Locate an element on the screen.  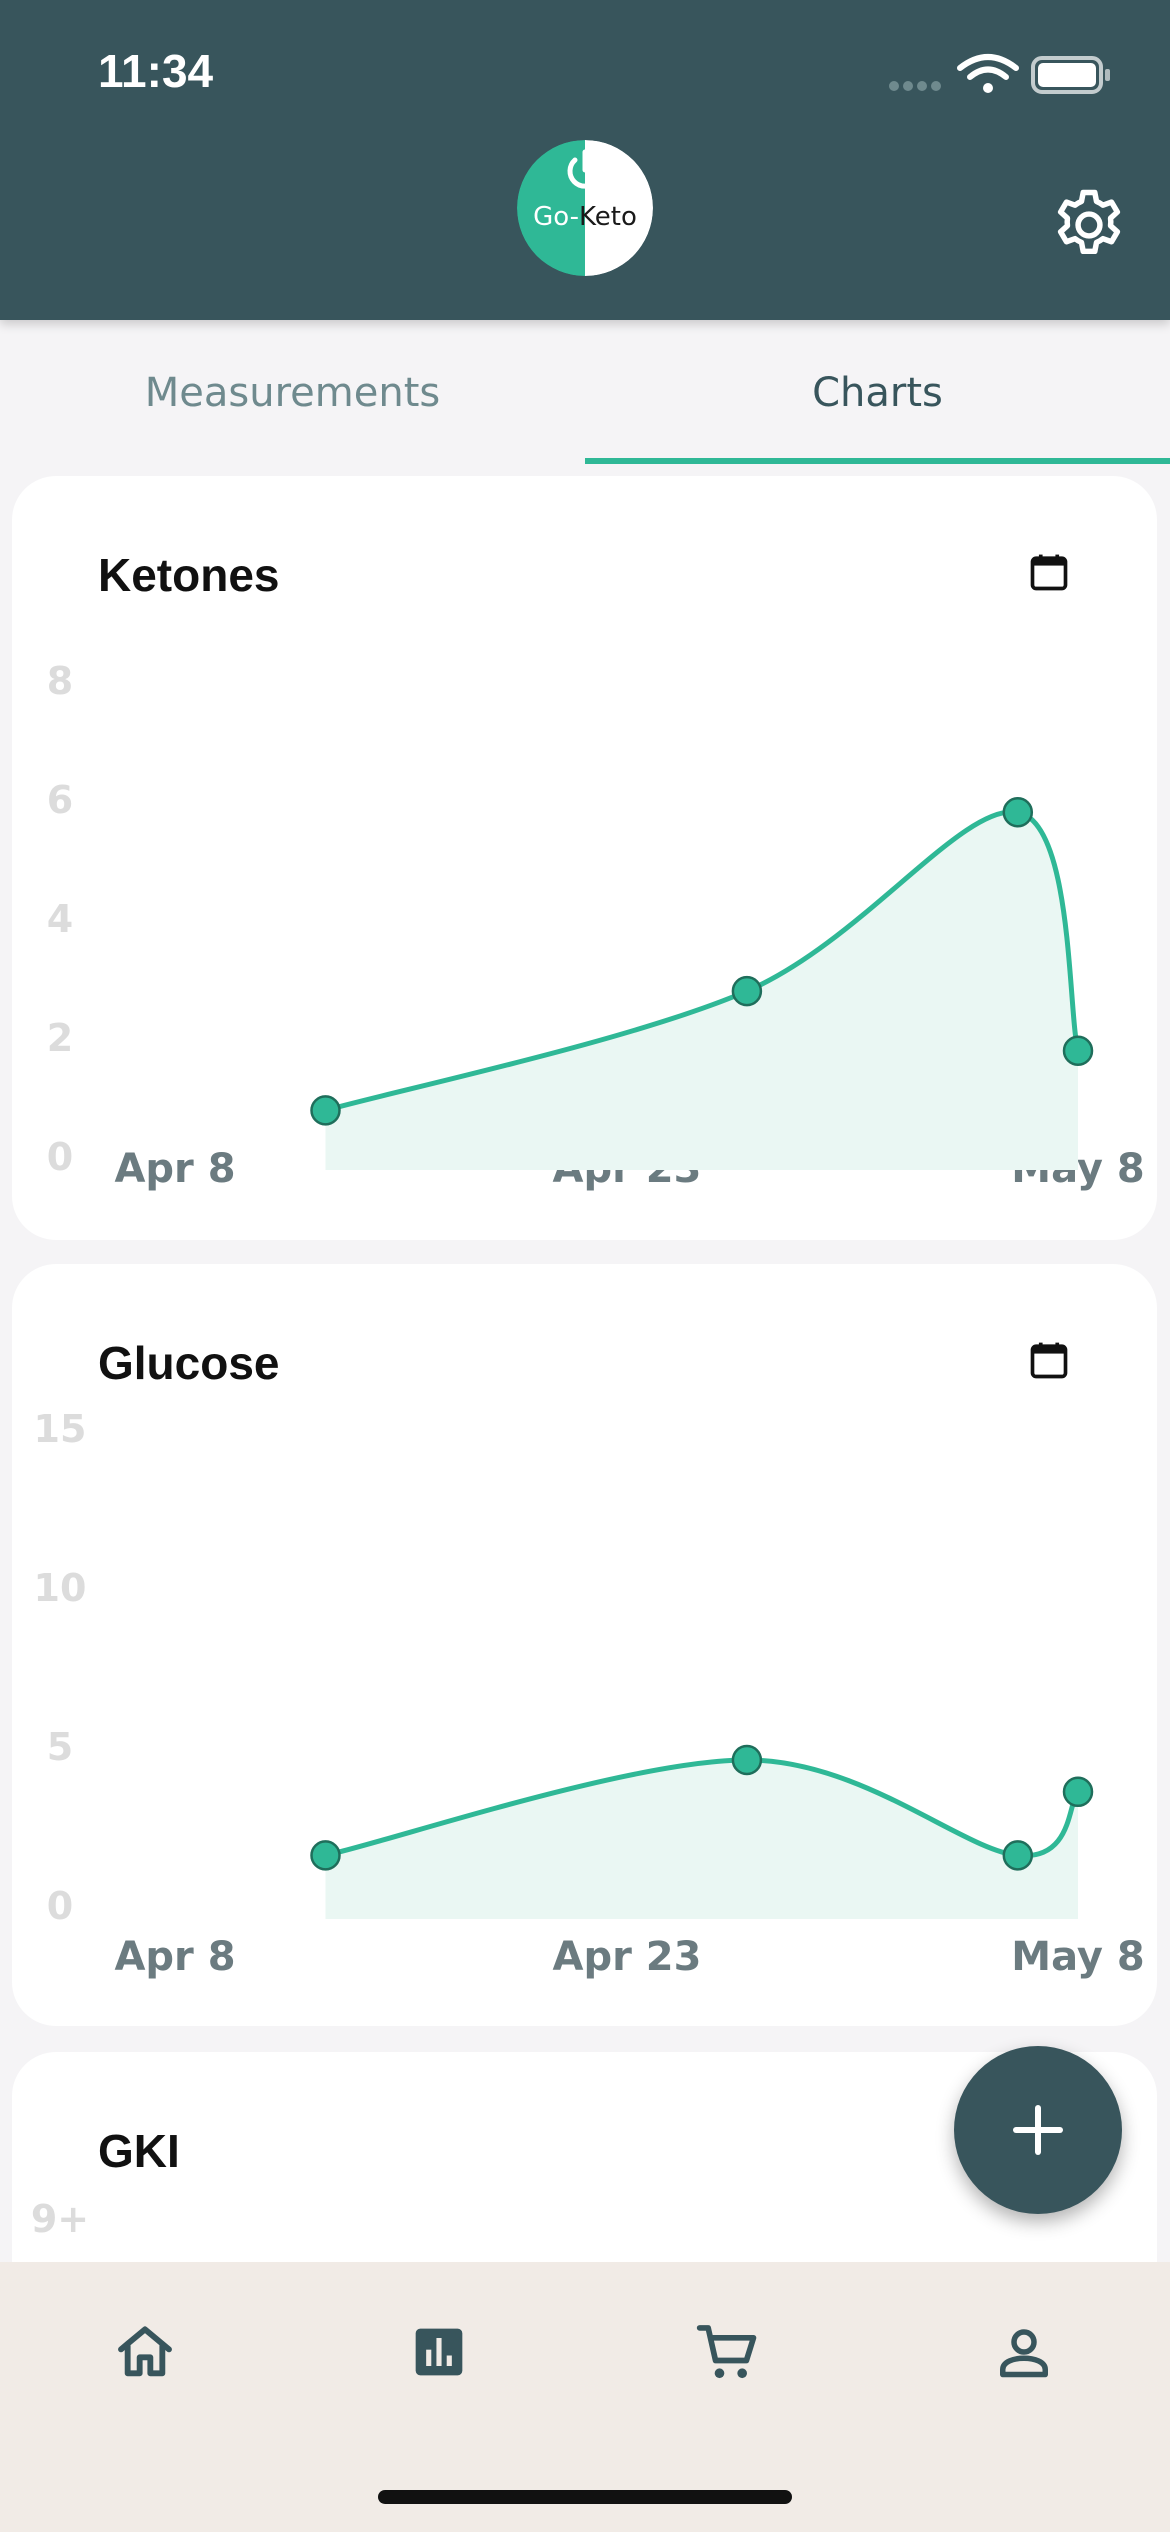
glucose-area is located at coordinates (701, 1839).